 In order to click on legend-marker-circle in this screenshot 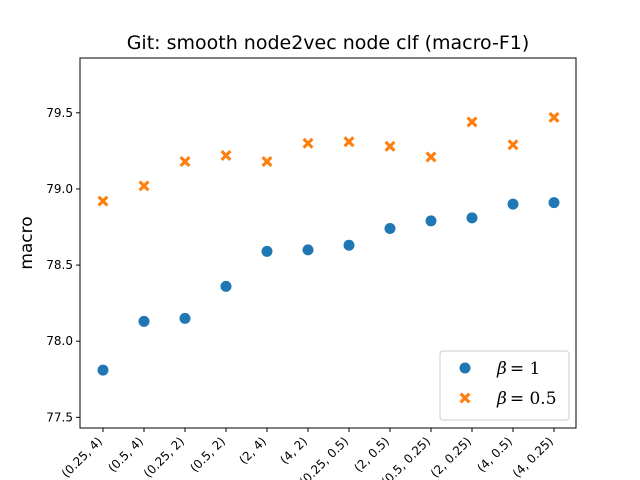, I will do `click(465, 368)`.